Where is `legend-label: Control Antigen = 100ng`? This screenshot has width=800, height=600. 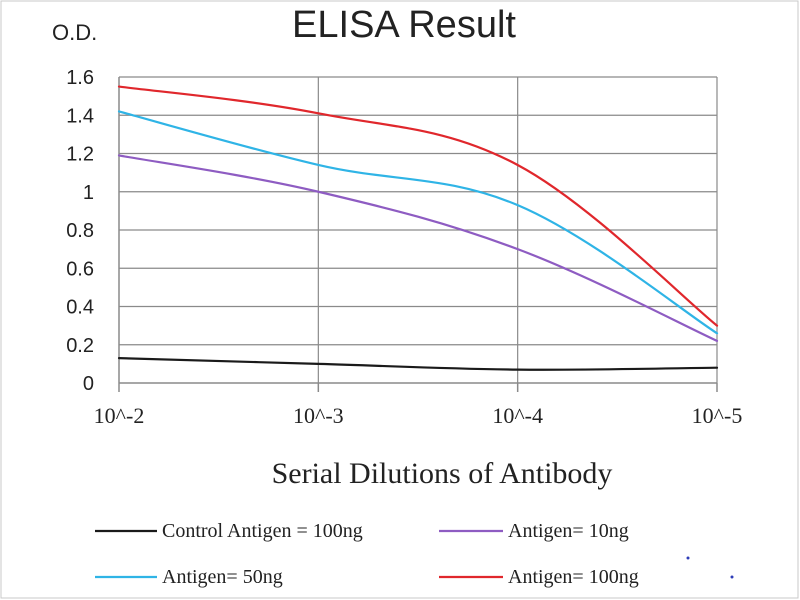
legend-label: Control Antigen = 100ng is located at coordinates (262, 531).